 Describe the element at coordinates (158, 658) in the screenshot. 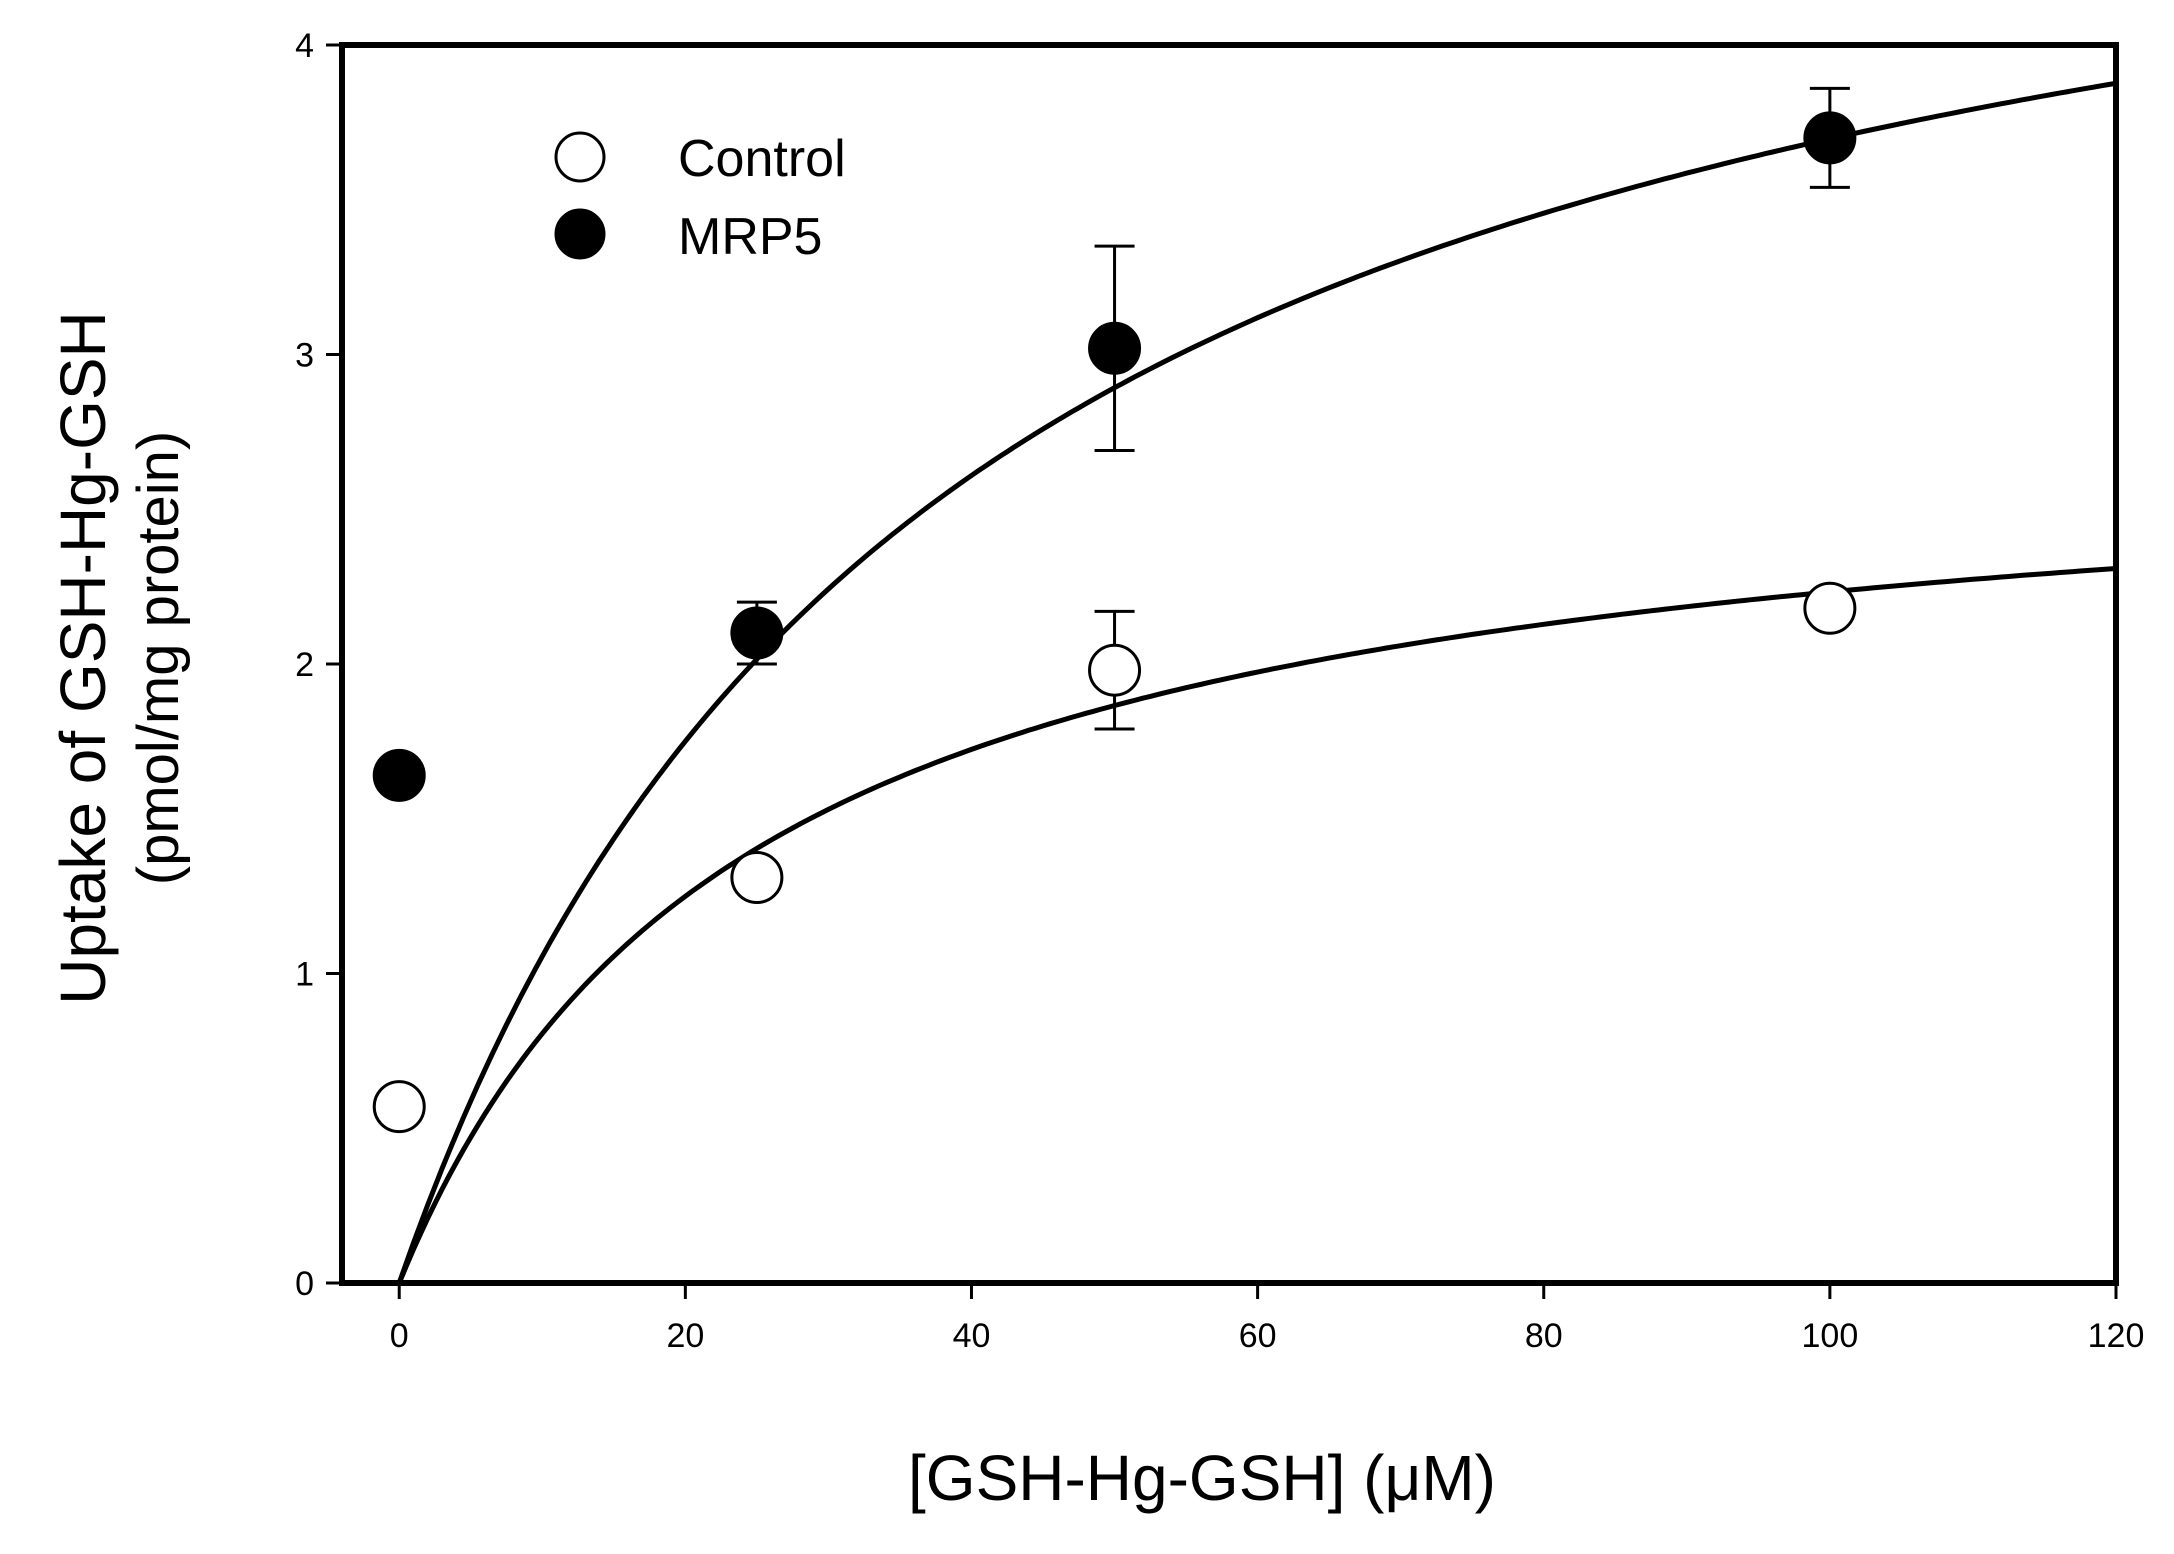

I see `y-axis-title-line2: (pmol/mg protein)` at that location.